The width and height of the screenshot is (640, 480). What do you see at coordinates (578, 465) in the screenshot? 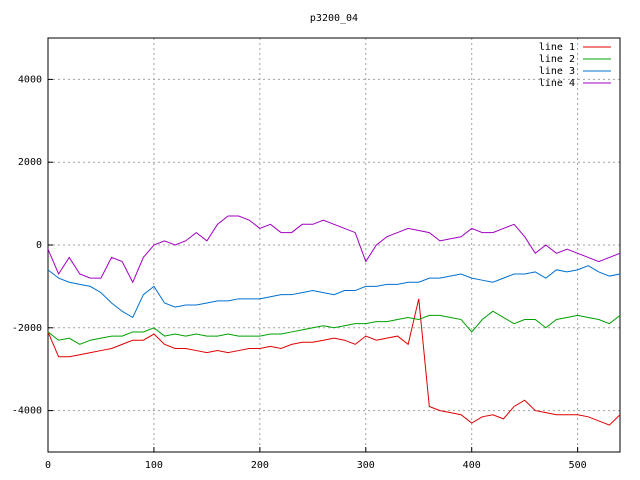
I see `x-tick-label: 500` at bounding box center [578, 465].